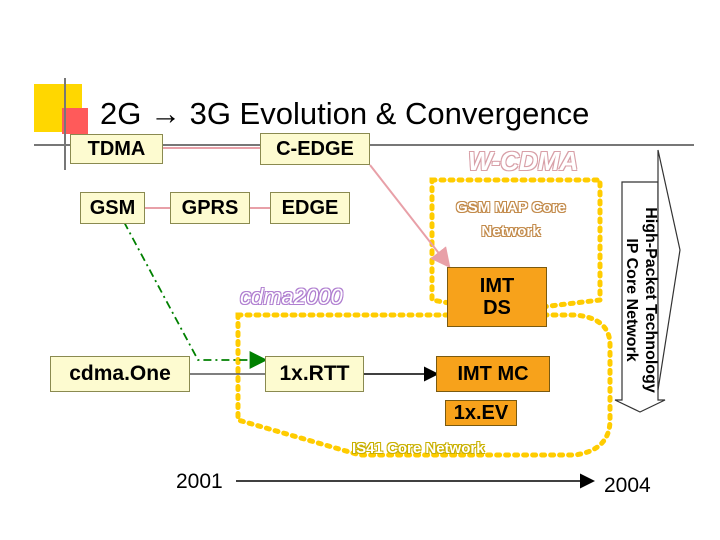 This screenshot has width=720, height=540. I want to click on cedge-box: C-EDGE, so click(315, 149).